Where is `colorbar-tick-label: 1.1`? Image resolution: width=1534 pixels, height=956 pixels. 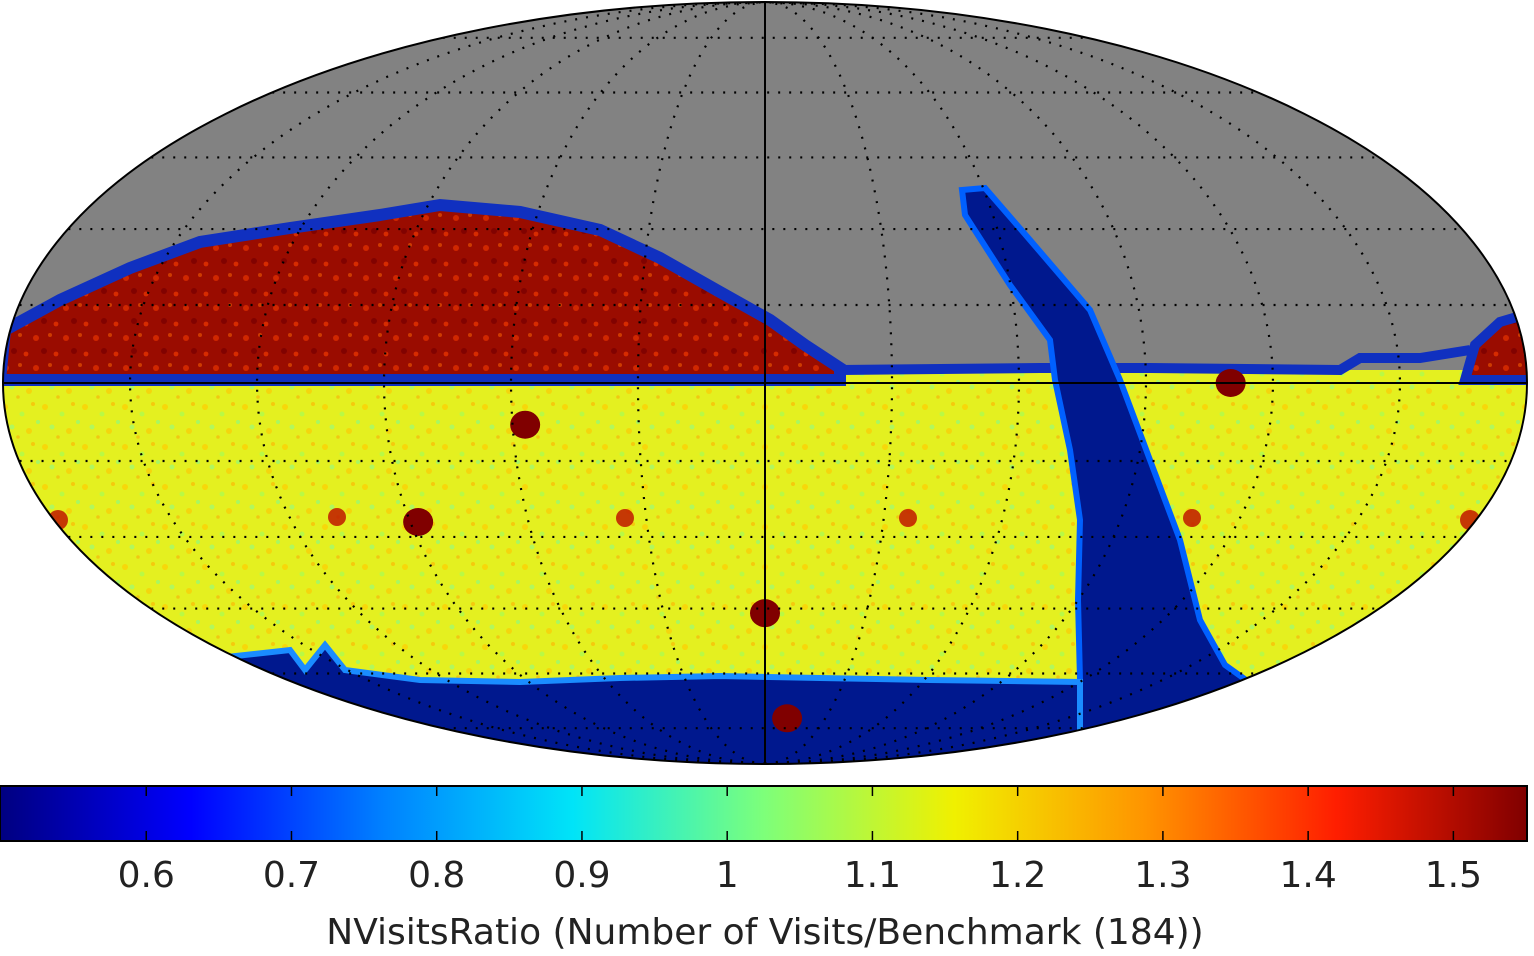 colorbar-tick-label: 1.1 is located at coordinates (872, 875).